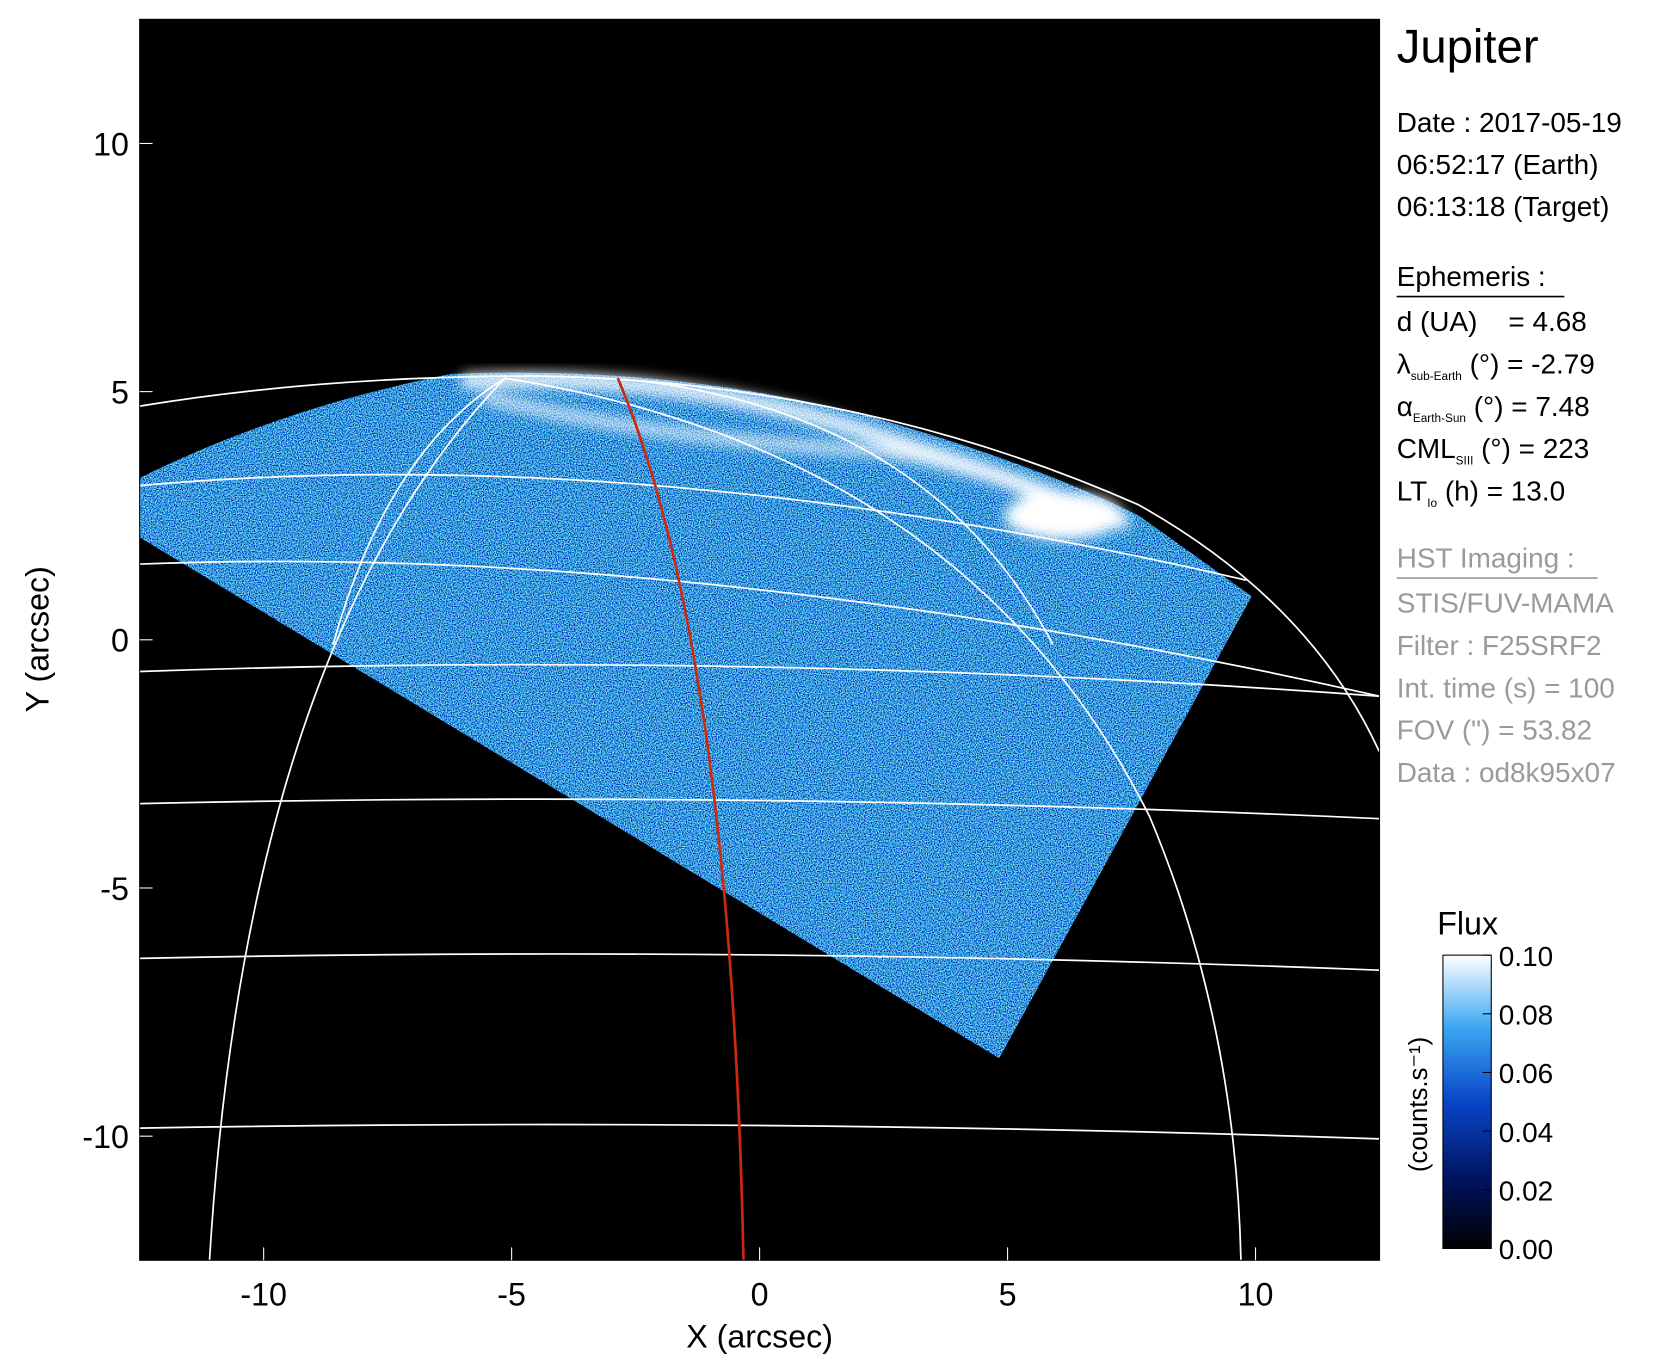 The height and width of the screenshot is (1367, 1676). Describe the element at coordinates (1432, 503) in the screenshot. I see `info-sub: Io` at that location.